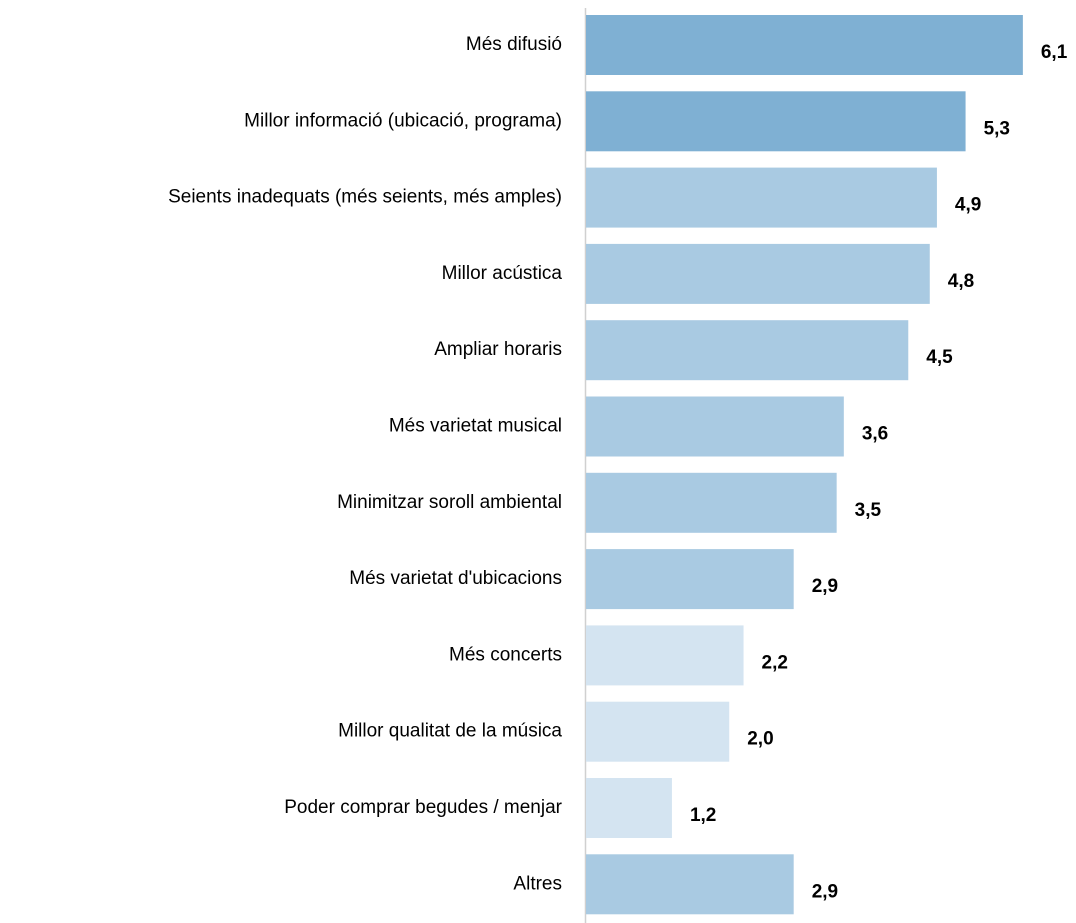 This screenshot has height=923, width=1076. Describe the element at coordinates (450, 731) in the screenshot. I see `category-label: Millor qualitat de la música` at that location.